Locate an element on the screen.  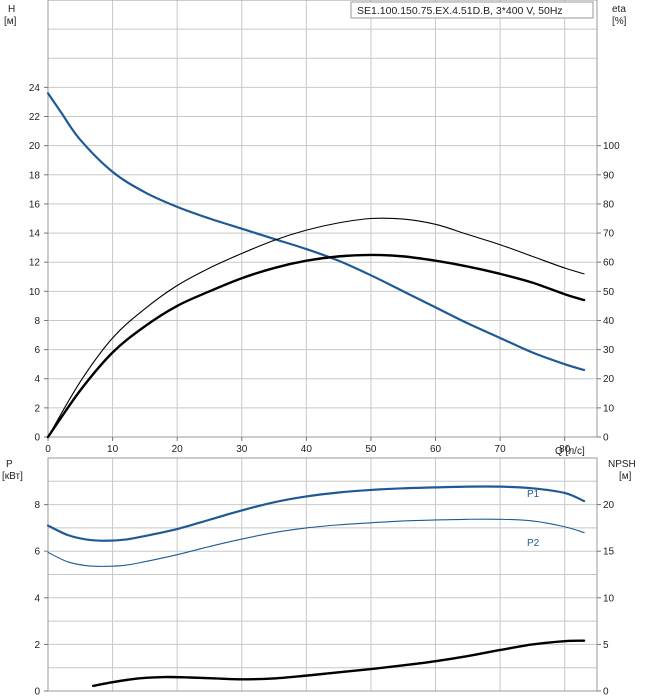
left-tick-label-1-3: 6 is located at coordinates (37, 552).